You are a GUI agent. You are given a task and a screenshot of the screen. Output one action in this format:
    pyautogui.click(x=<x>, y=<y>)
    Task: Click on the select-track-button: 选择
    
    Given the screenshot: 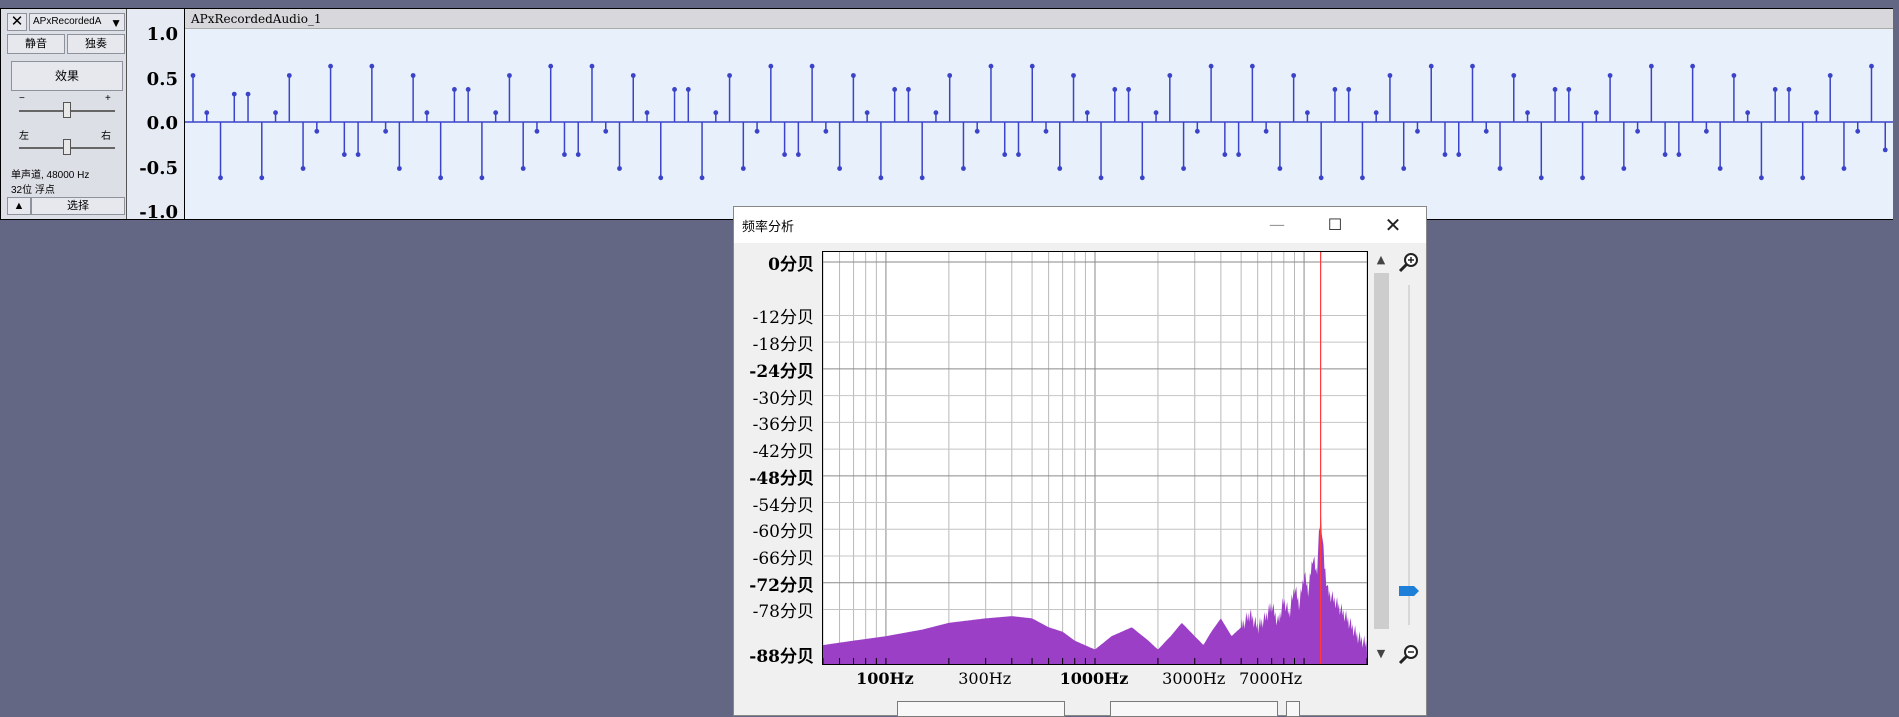 What is the action you would take?
    pyautogui.click(x=78, y=206)
    